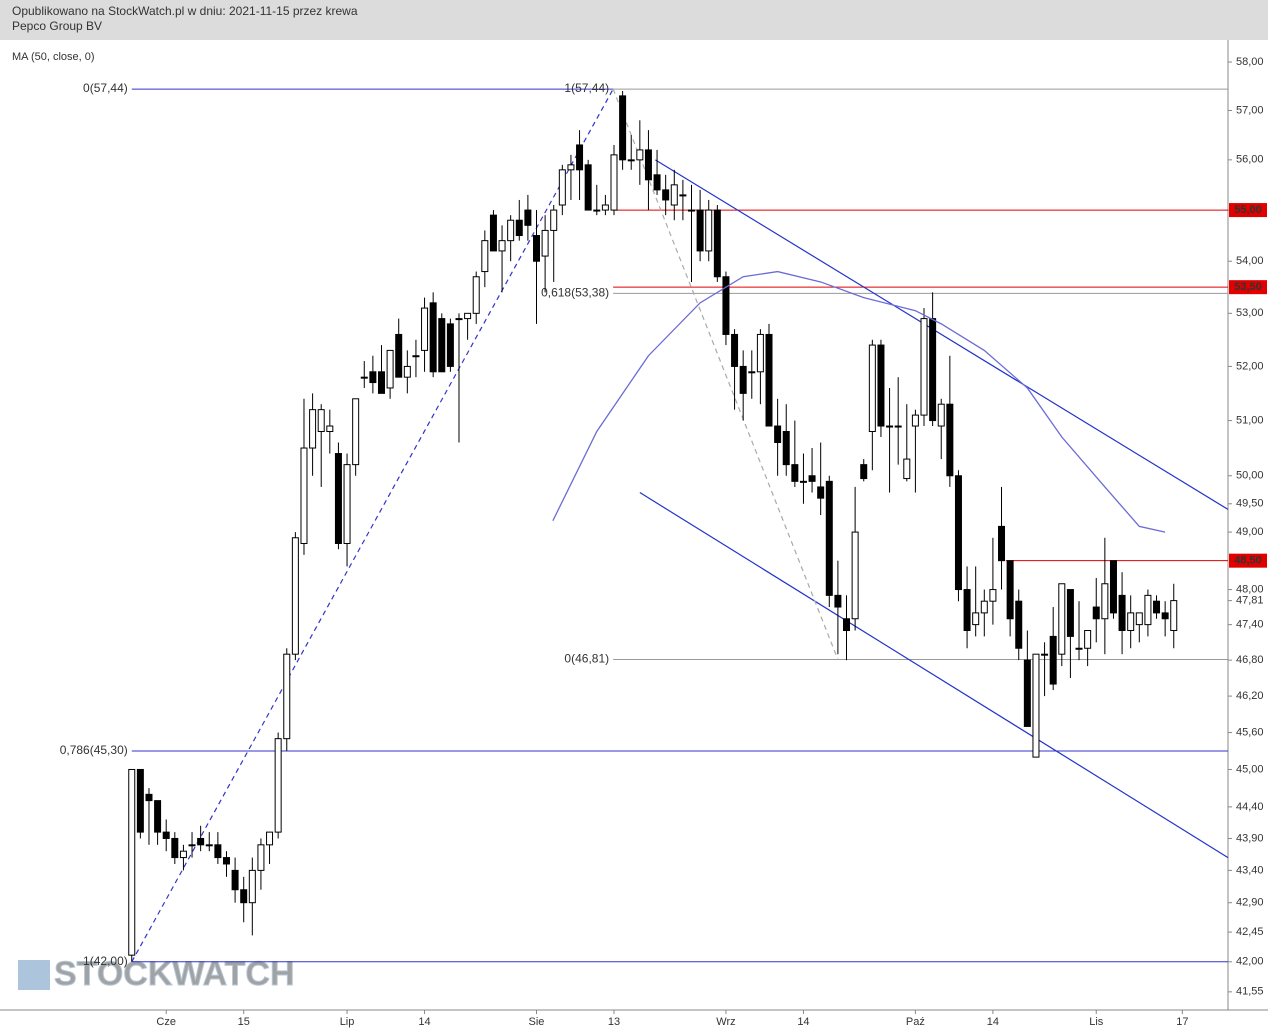 Image resolution: width=1268 pixels, height=1030 pixels. I want to click on y-tick-label: 44,40, so click(1250, 807).